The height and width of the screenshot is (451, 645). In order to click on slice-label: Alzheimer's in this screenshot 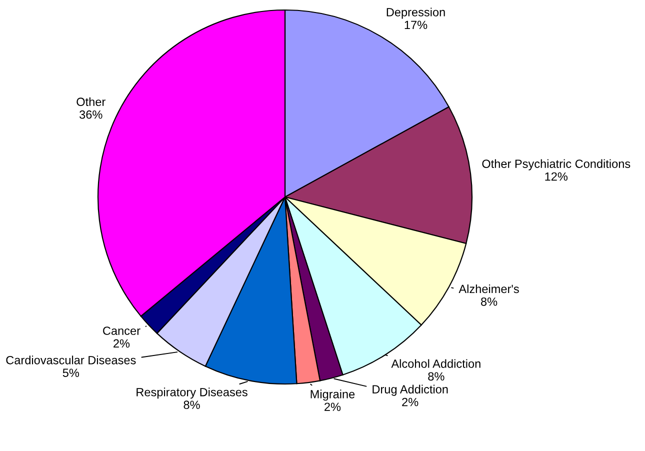, I will do `click(488, 289)`.